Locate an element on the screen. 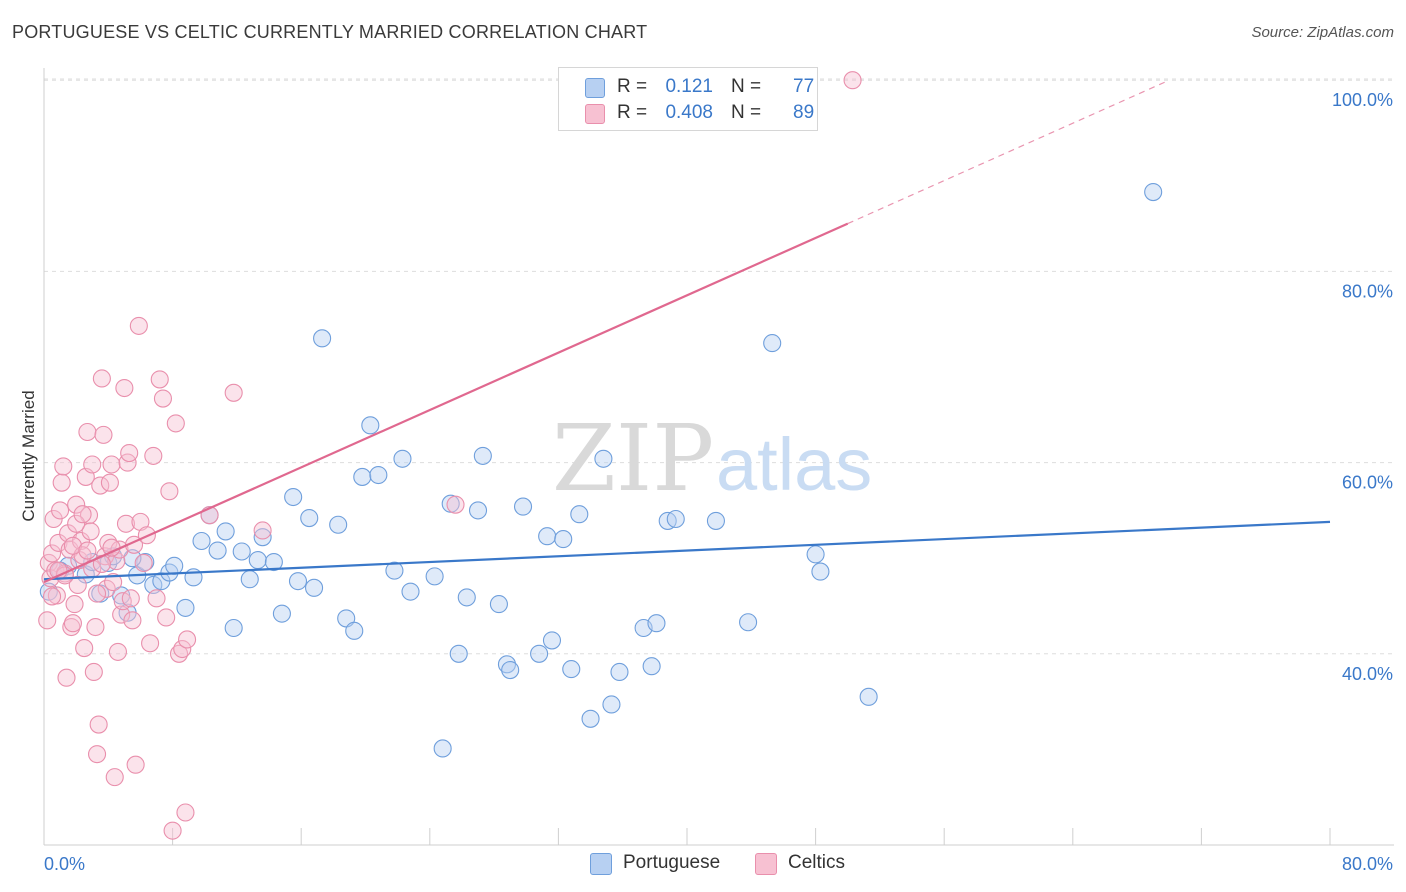  bottom-legend-label-celtics: Celtics is located at coordinates (817, 862).